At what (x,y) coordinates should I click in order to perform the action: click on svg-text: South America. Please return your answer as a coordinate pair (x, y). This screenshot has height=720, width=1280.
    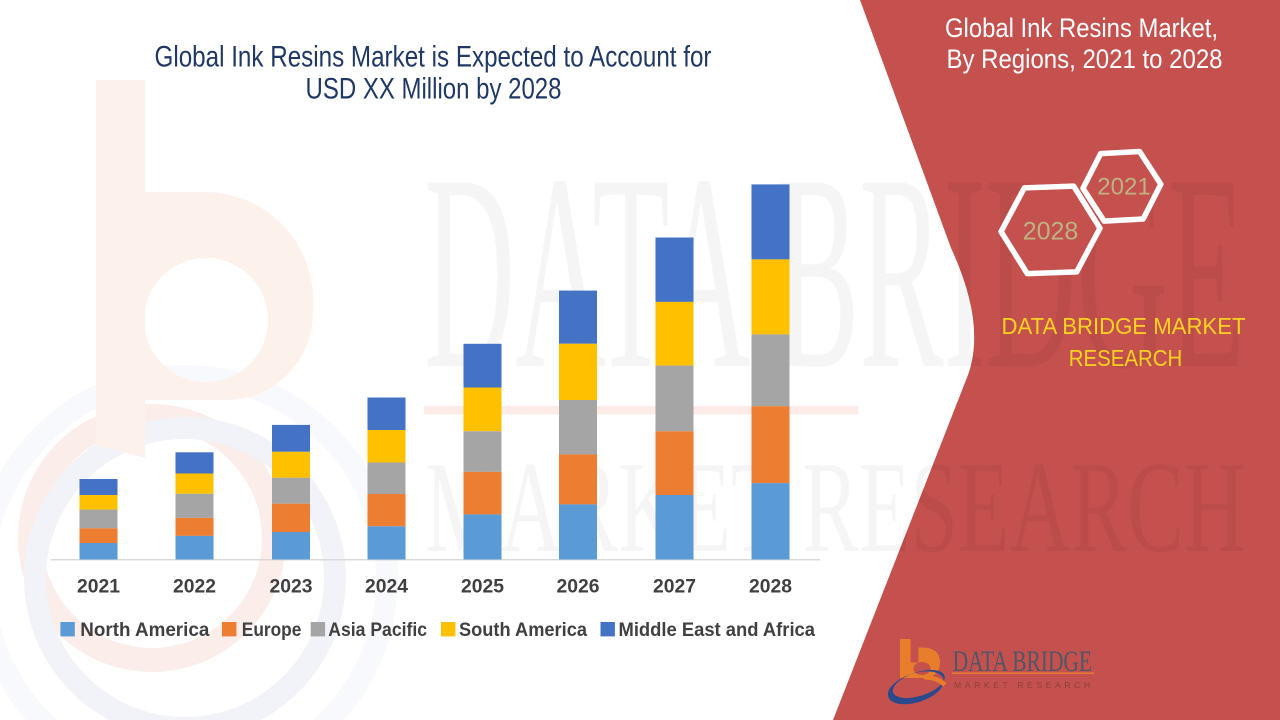
    Looking at the image, I should click on (523, 630).